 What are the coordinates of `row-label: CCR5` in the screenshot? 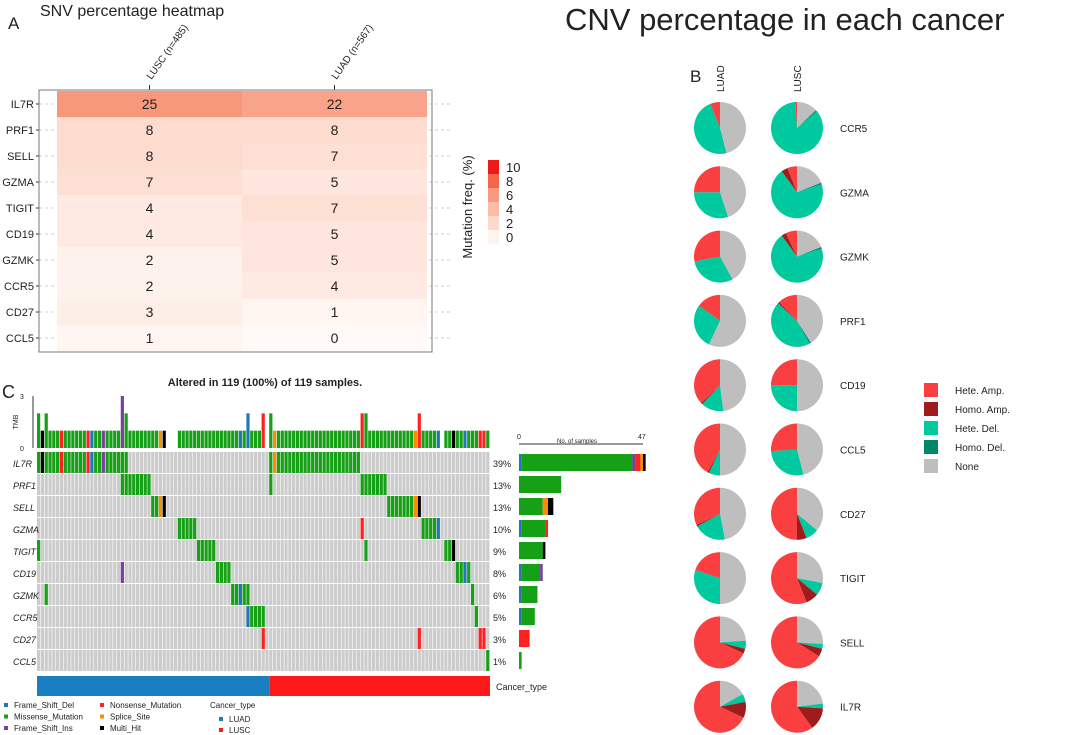 It's located at (19, 287).